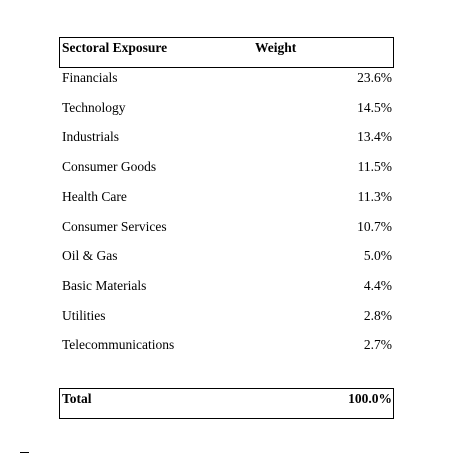 This screenshot has height=454, width=468. What do you see at coordinates (90, 137) in the screenshot?
I see `sector-name: Industrials` at bounding box center [90, 137].